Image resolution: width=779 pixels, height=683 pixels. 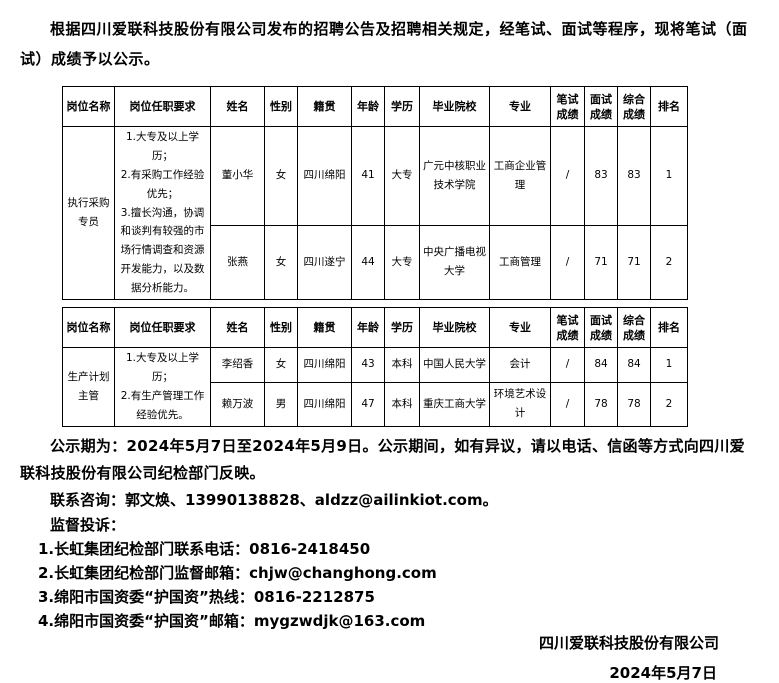 What do you see at coordinates (162, 250) in the screenshot?
I see `requirement-line: 3.擅长沟通，协调和谈判有较强的市场行情调查和资源开发能力，以及数据分析能力。` at bounding box center [162, 250].